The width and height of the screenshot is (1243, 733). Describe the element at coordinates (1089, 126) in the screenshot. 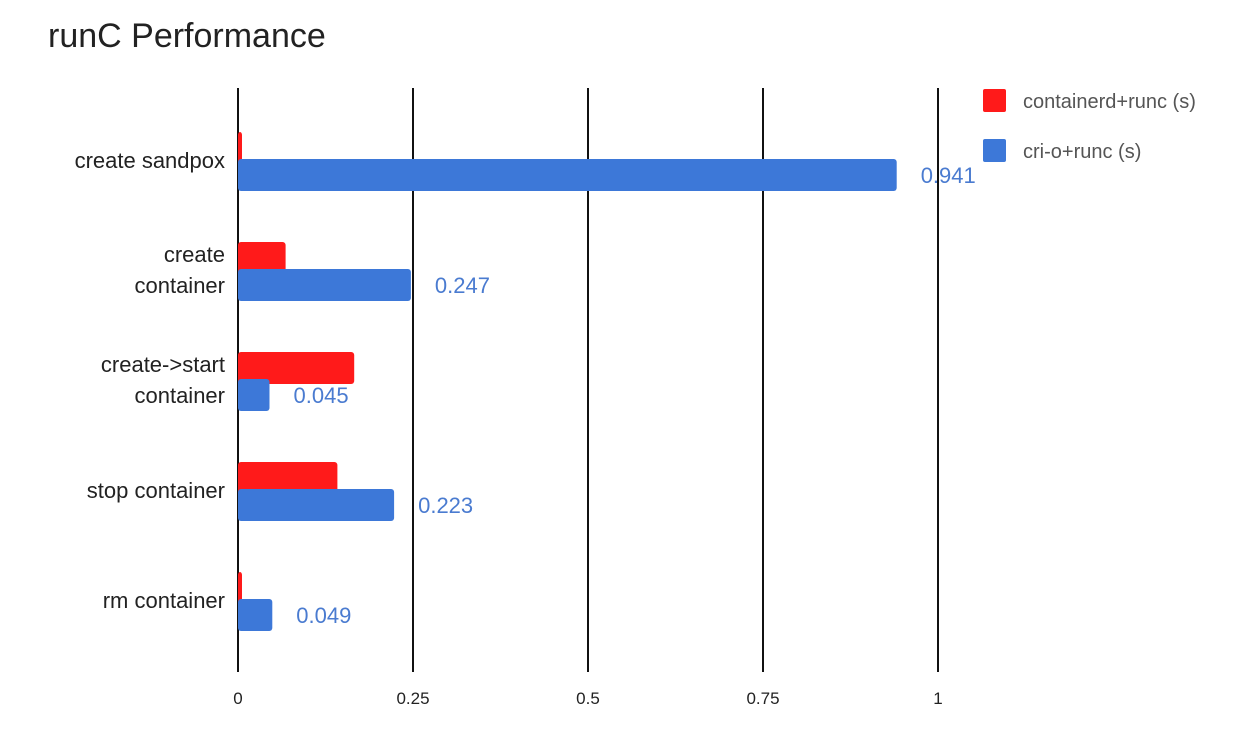

I see `legend: containerd+runc (s) cri-o+runc (s)` at that location.